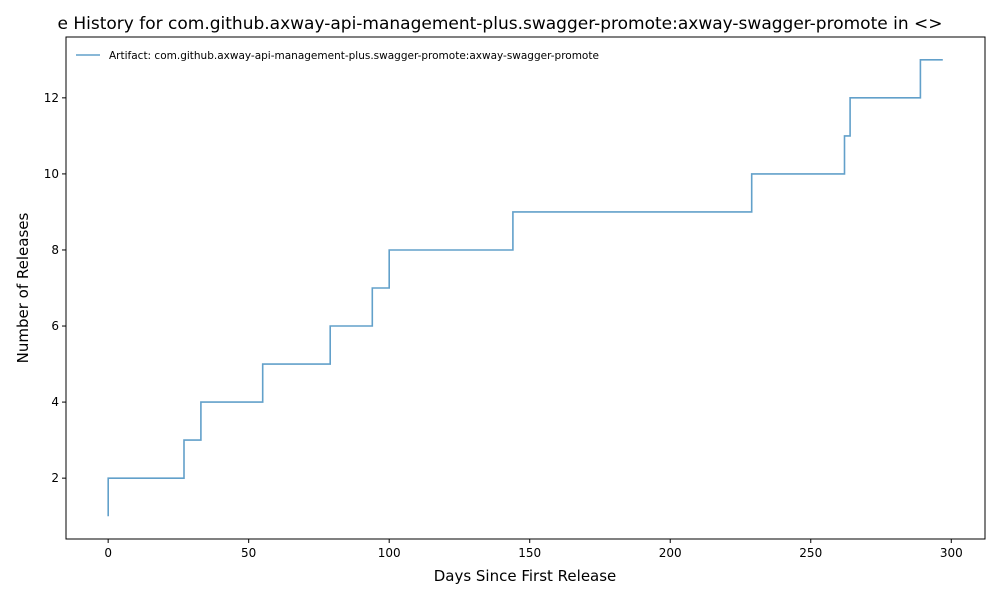  What do you see at coordinates (23, 287) in the screenshot?
I see `y-axis-label: Number of Releases` at bounding box center [23, 287].